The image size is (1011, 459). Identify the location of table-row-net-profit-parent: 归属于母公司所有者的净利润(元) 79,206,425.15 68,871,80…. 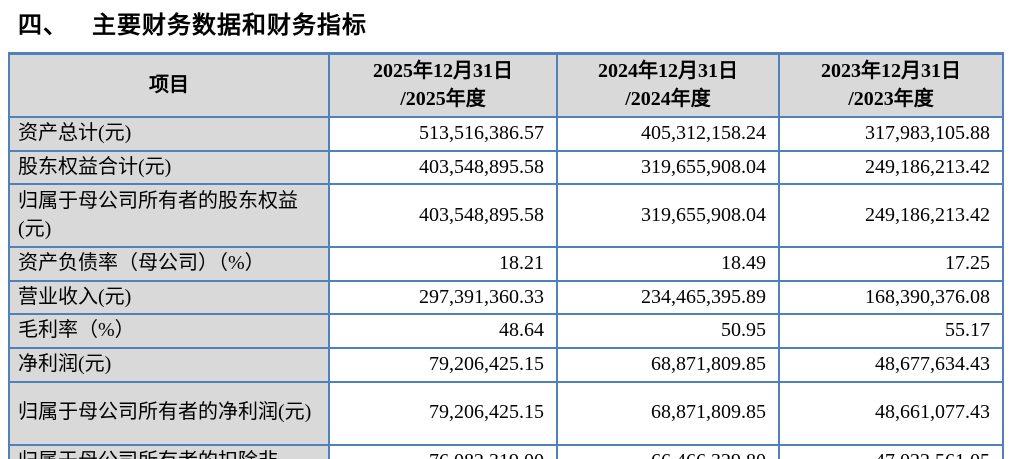
(506, 413).